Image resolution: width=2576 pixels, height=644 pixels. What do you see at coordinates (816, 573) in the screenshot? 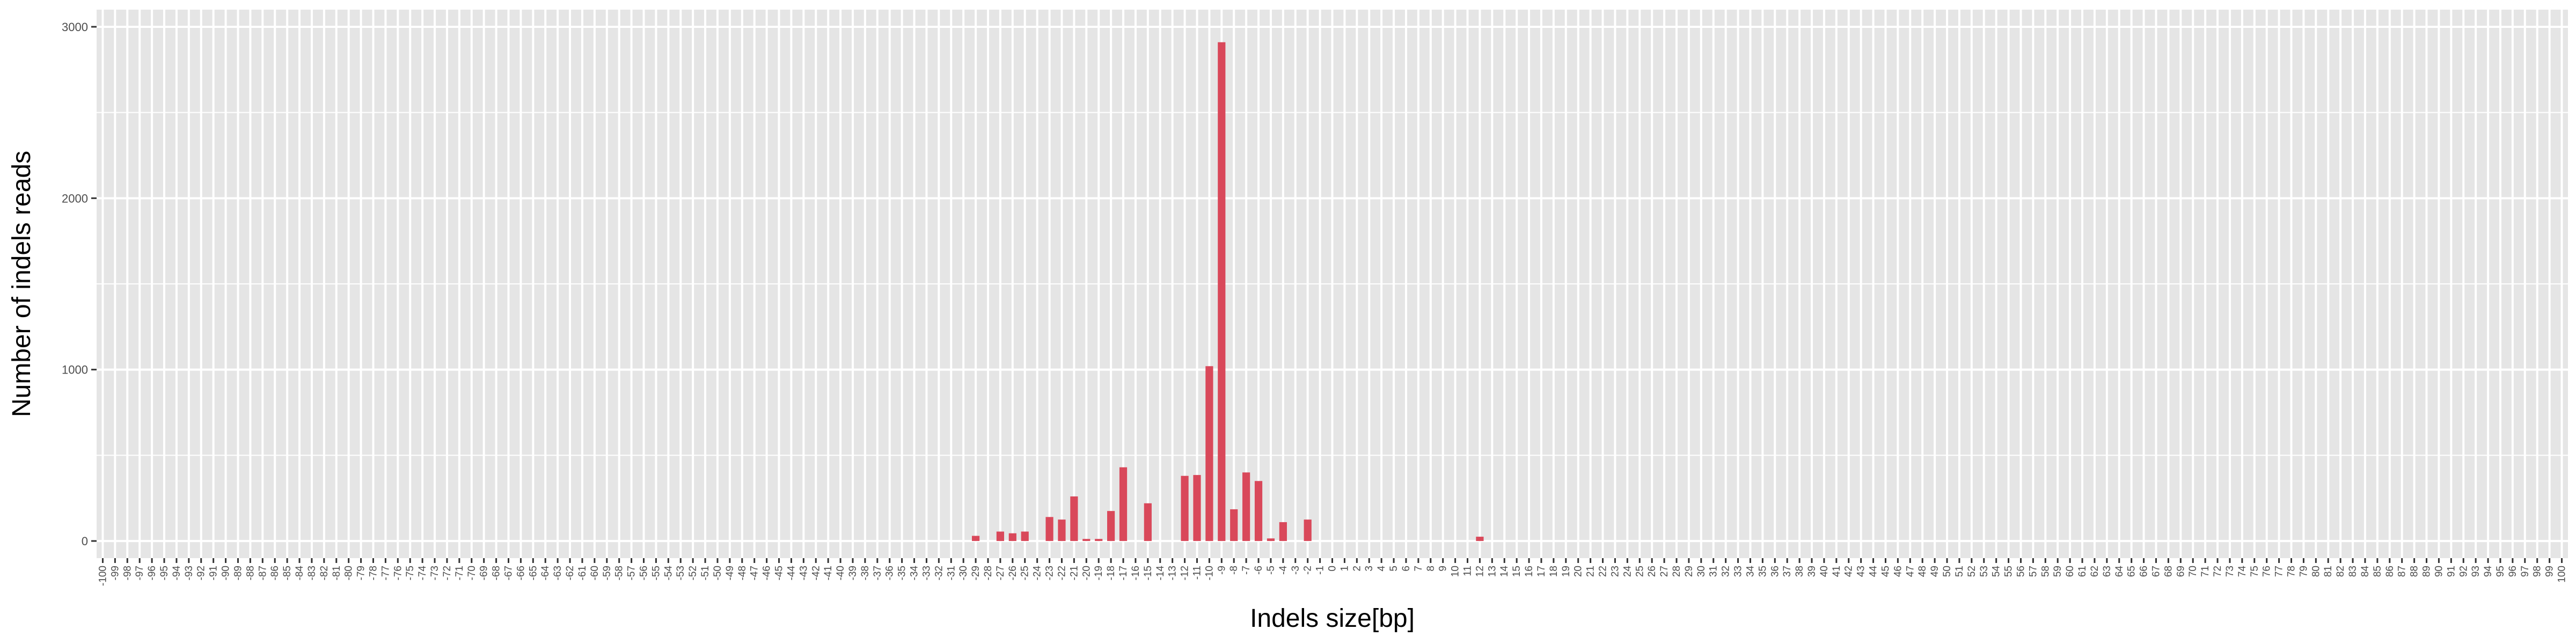
I see `x-tick-label: -42` at bounding box center [816, 573].